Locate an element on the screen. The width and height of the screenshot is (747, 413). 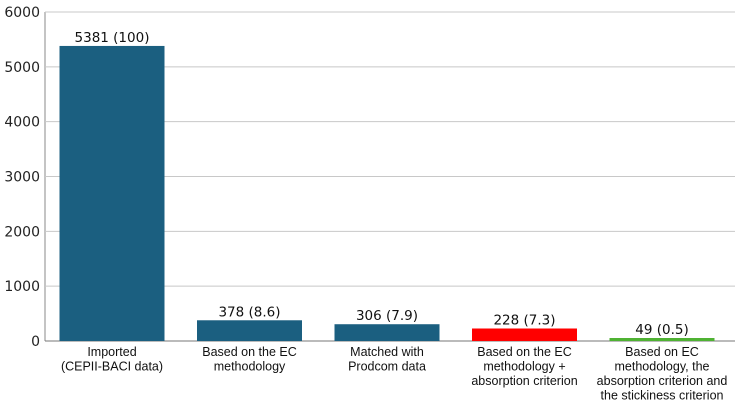
category-label: Based on EC is located at coordinates (662, 352).